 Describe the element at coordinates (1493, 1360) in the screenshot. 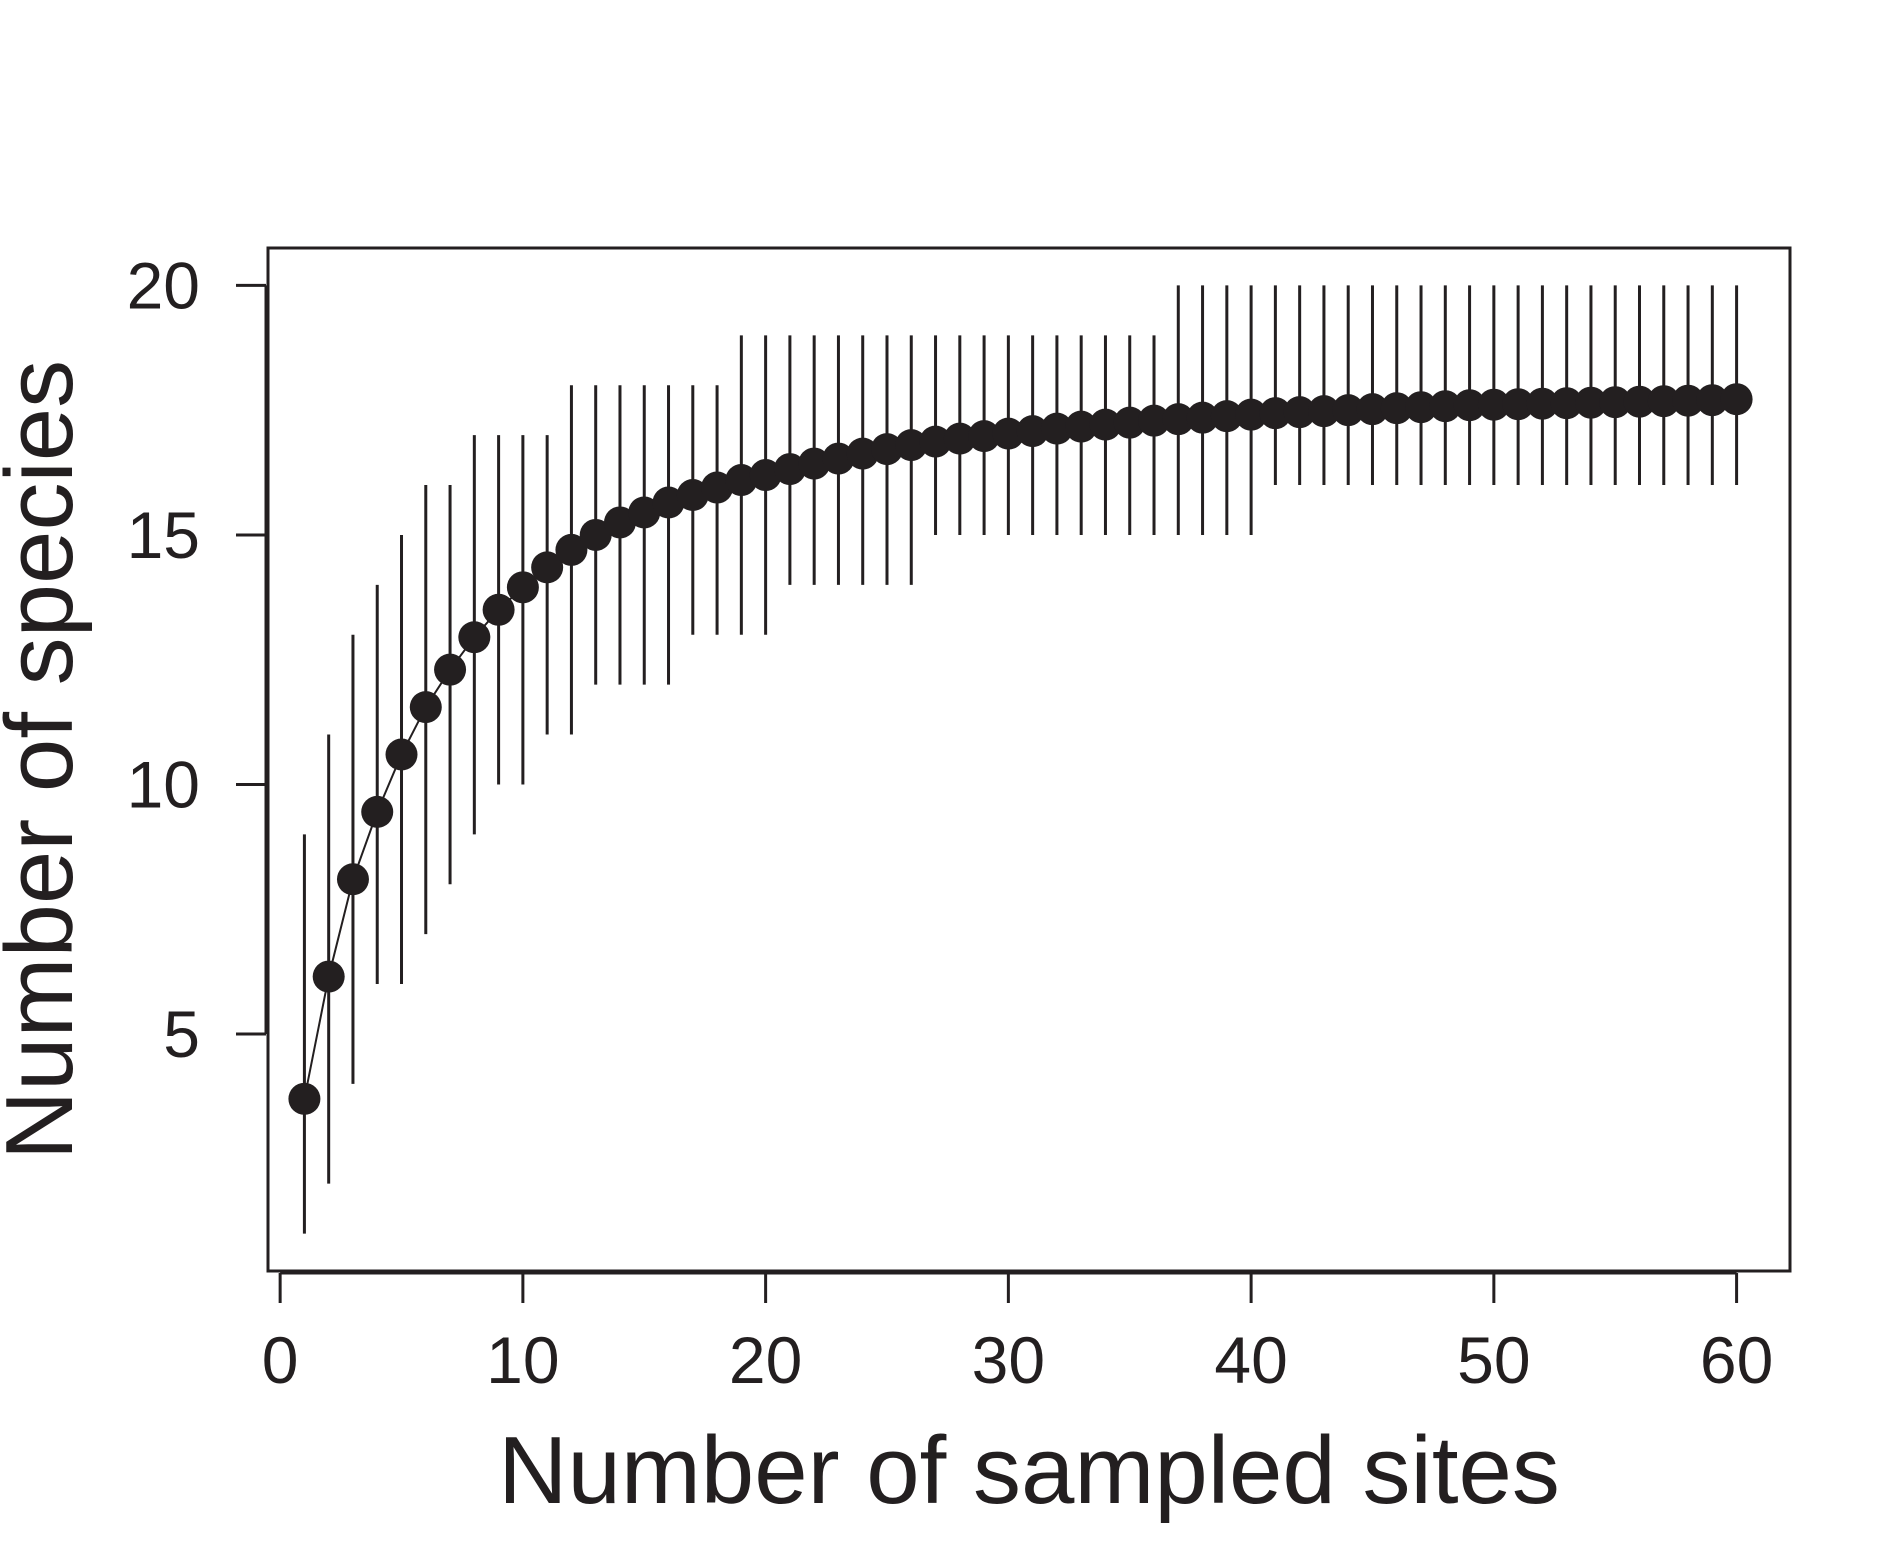

I see `x-tick-label: 50` at that location.